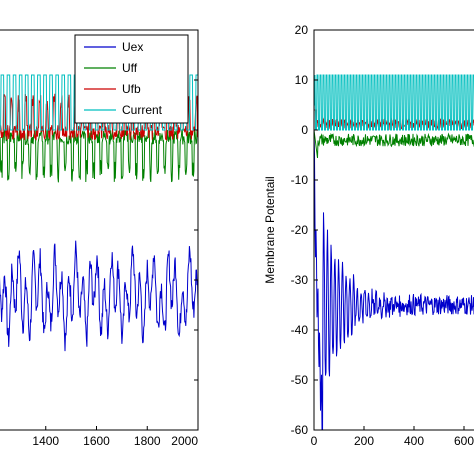  Describe the element at coordinates (464, 441) in the screenshot. I see `right-x-tick-label: 600` at that location.